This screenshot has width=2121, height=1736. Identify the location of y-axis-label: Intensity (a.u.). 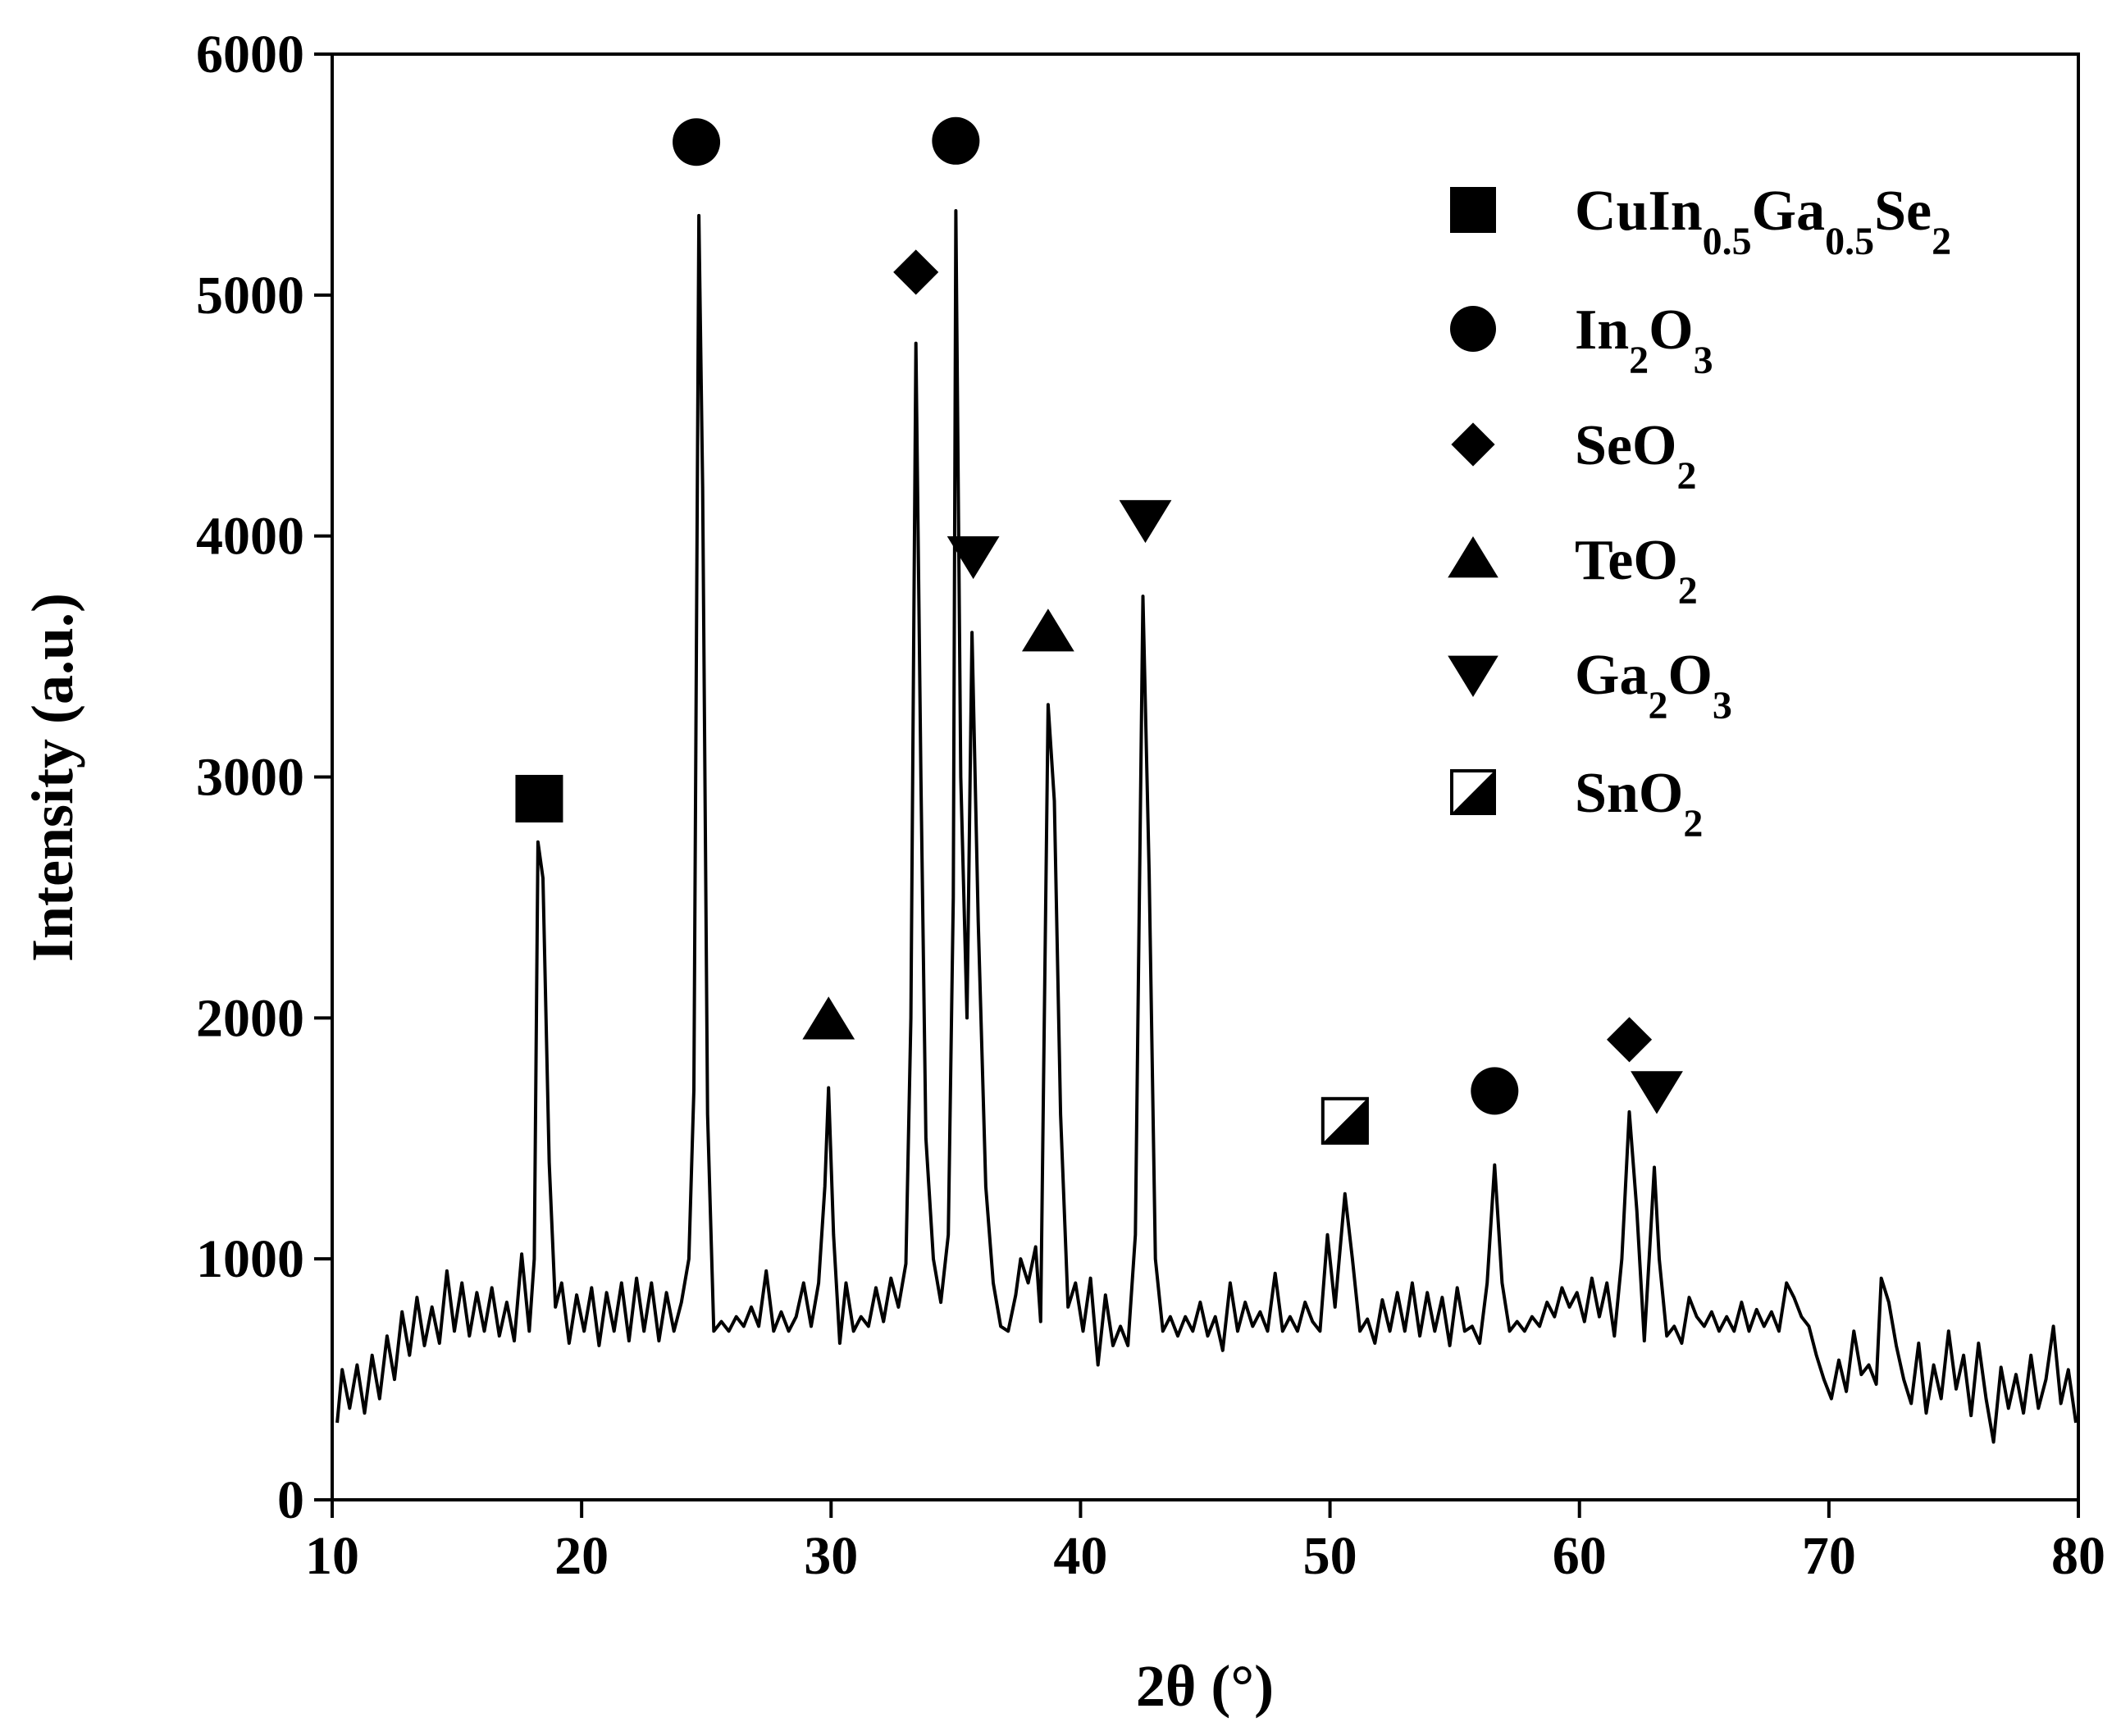
(52, 777).